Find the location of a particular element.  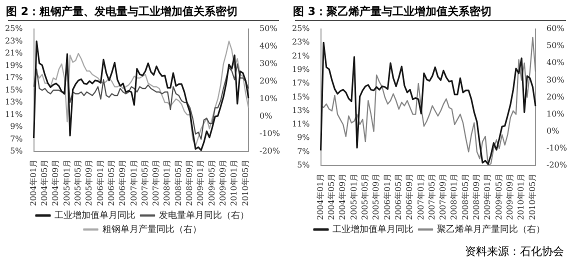

legend-label: 聚乙烯单月产量同比（右） is located at coordinates (491, 229).